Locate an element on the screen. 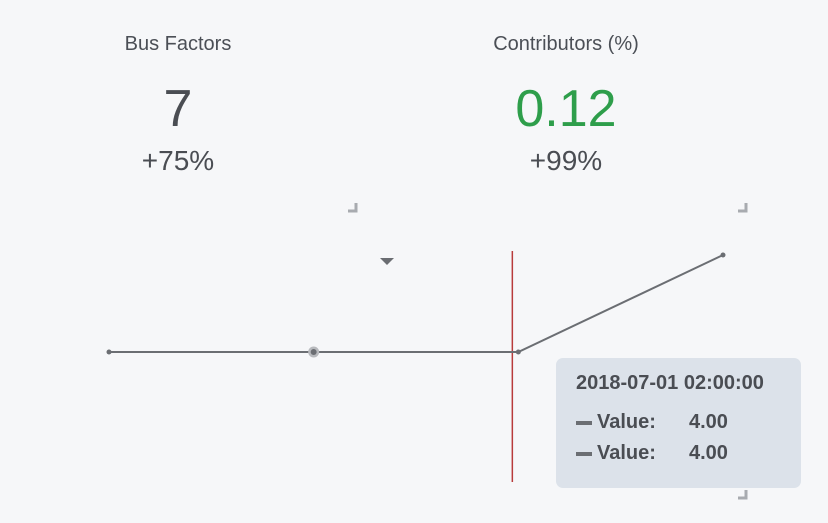 This screenshot has width=828, height=523. bus-factors-metric: Bus Factors 7 +75% is located at coordinates (178, 105).